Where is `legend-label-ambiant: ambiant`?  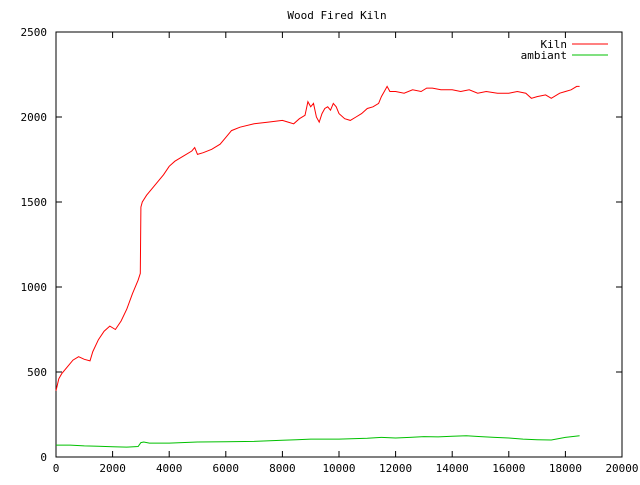 legend-label-ambiant: ambiant is located at coordinates (544, 55).